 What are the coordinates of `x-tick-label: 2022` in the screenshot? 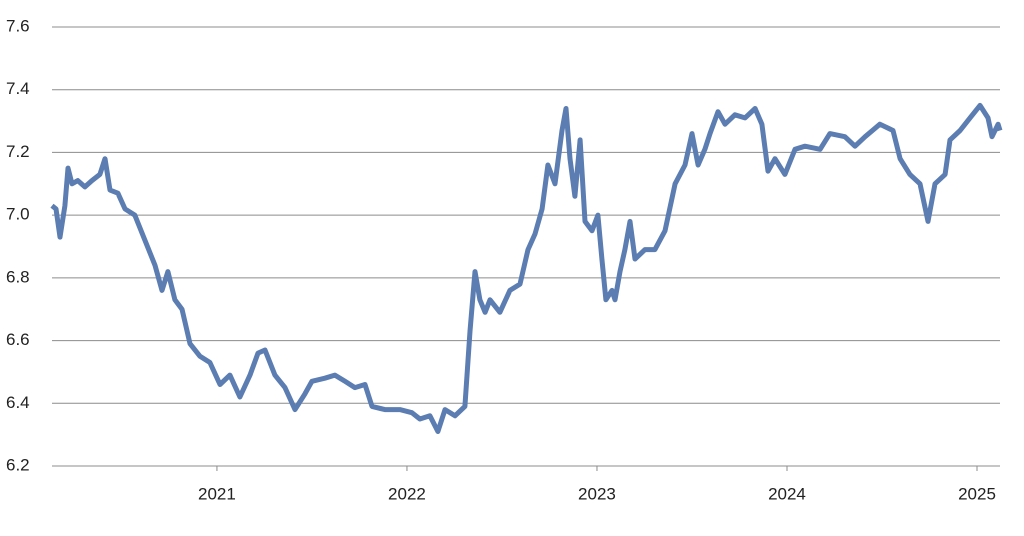 It's located at (407, 493).